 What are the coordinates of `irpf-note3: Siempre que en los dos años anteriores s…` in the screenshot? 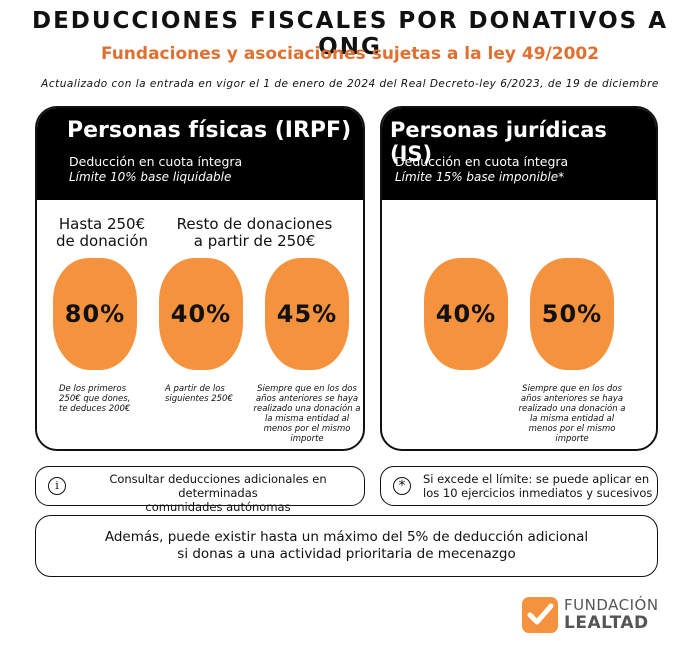 It's located at (307, 414).